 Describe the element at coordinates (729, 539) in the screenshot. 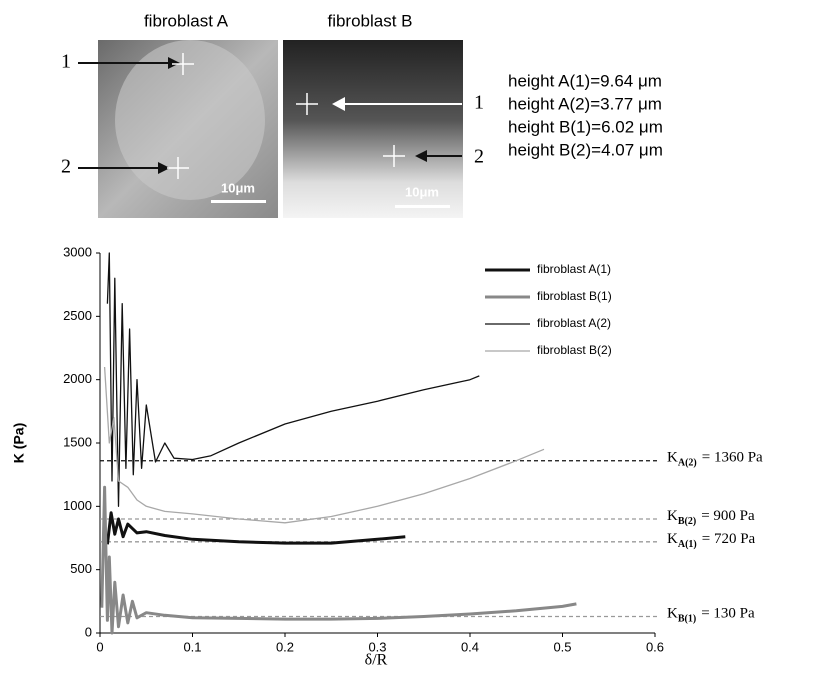

I see `value-text: = 720 Pa` at that location.